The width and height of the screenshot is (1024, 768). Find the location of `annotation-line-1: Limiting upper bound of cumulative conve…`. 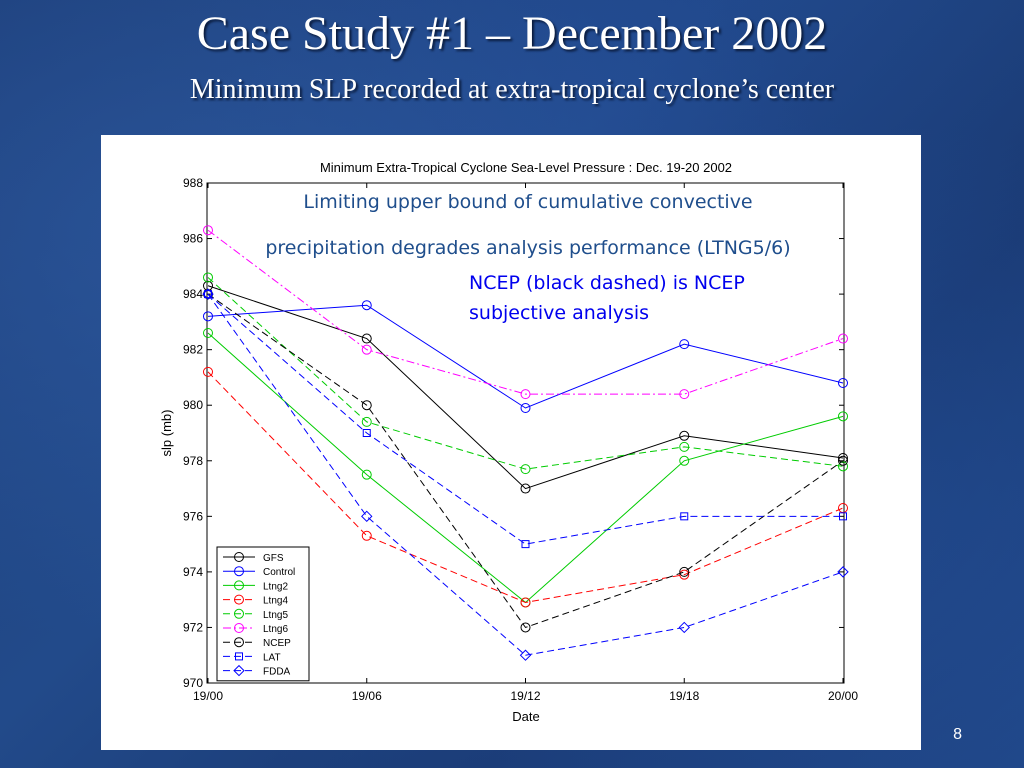

annotation-line-1: Limiting upper bound of cumulative conve… is located at coordinates (527, 202).